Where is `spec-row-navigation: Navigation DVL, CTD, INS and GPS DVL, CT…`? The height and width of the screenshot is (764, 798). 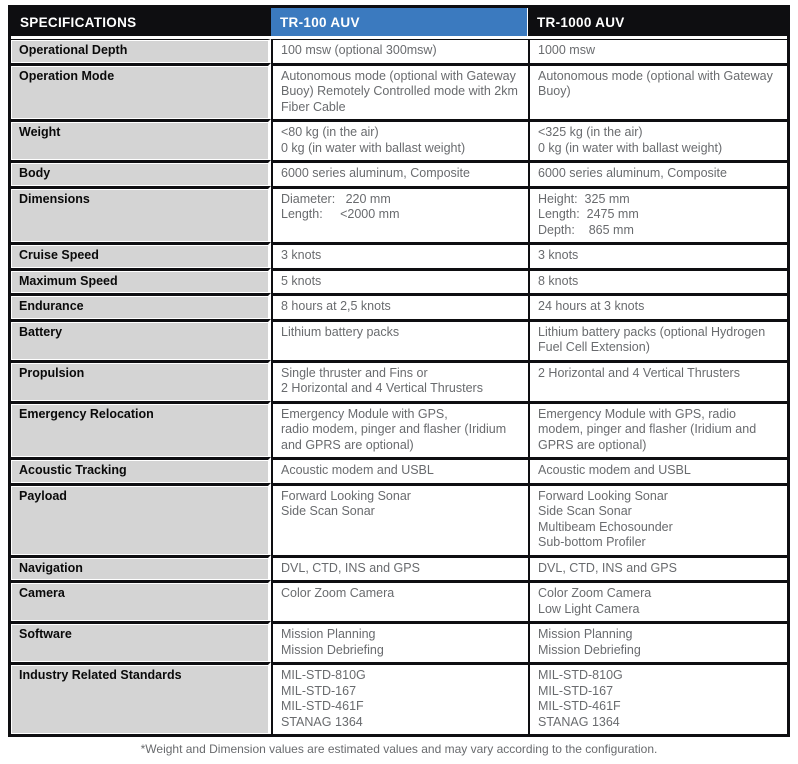 spec-row-navigation: Navigation DVL, CTD, INS and GPS DVL, CT… is located at coordinates (399, 567).